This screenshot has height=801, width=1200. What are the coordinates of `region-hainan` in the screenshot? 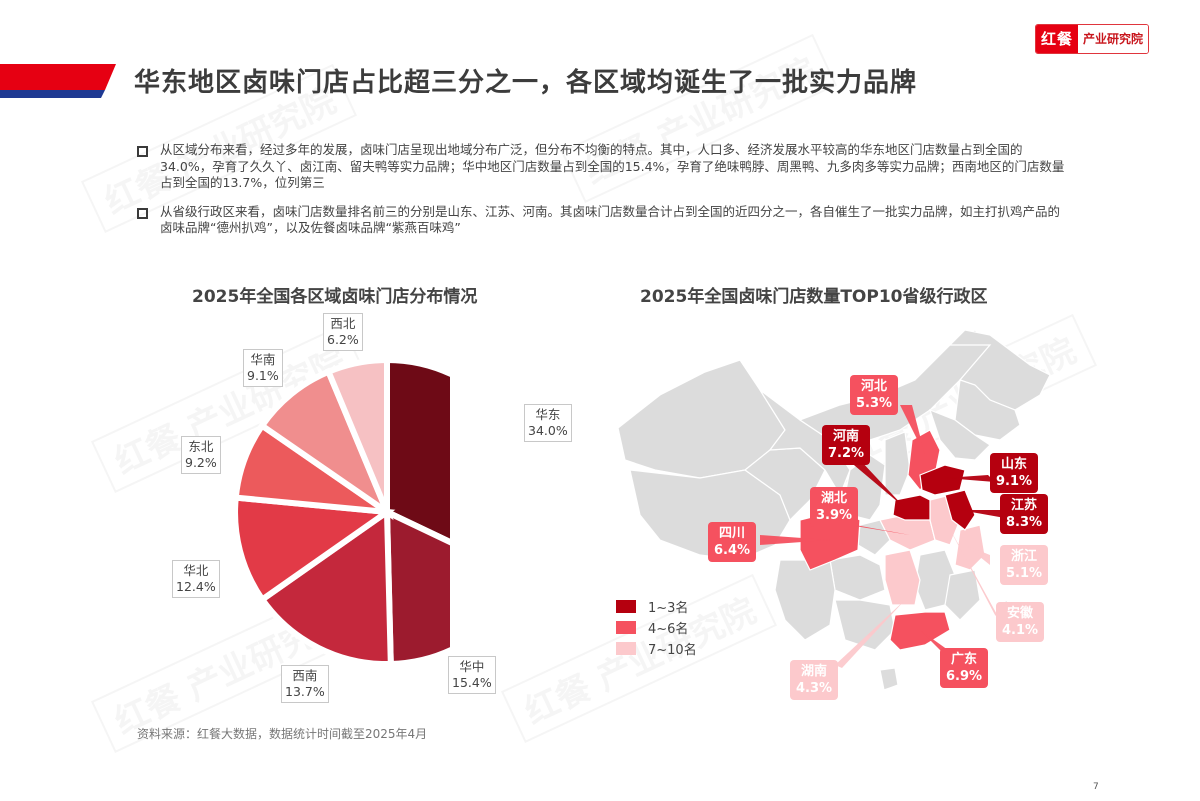 It's located at (889, 679).